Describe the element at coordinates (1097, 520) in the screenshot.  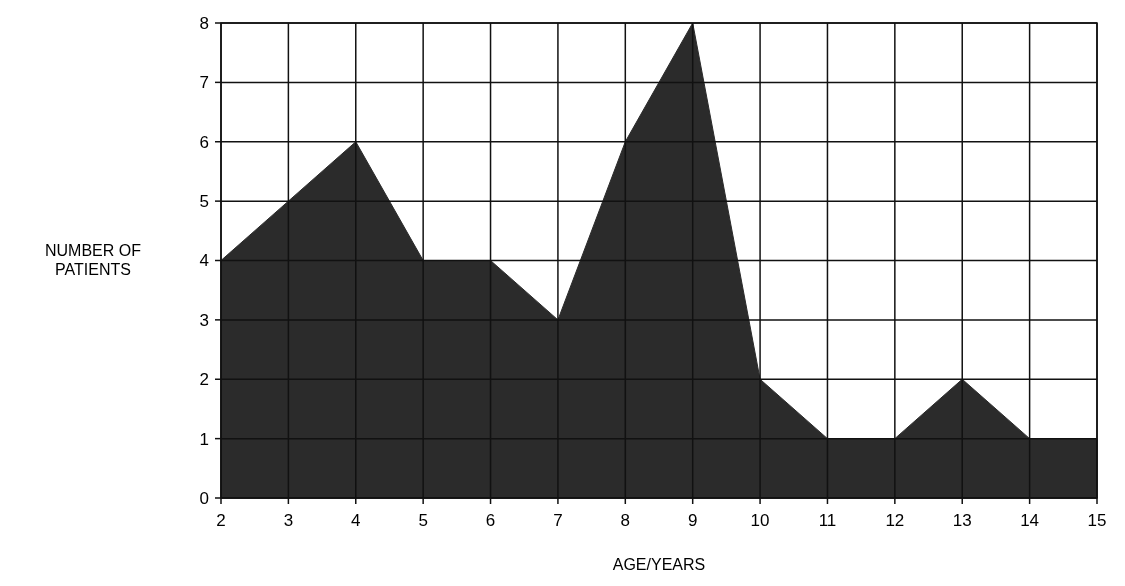
I see `x-tick-label: 15` at that location.